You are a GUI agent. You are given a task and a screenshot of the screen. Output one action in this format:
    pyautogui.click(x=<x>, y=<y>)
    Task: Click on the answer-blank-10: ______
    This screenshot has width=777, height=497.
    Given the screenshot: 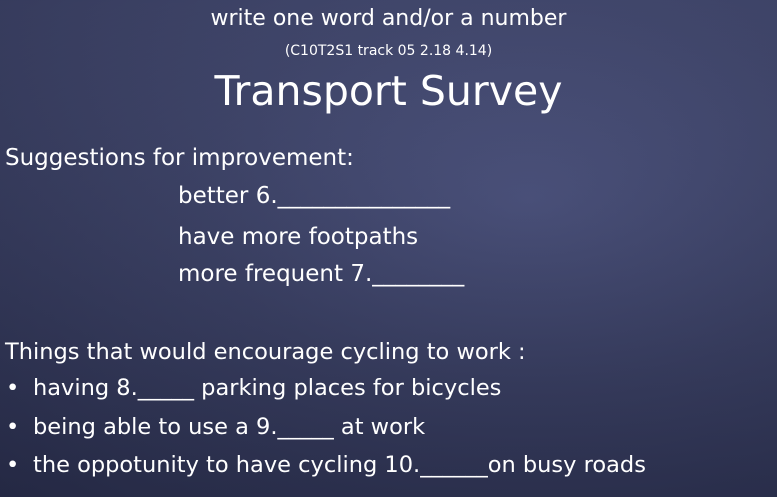 What is the action you would take?
    pyautogui.click(x=454, y=465)
    